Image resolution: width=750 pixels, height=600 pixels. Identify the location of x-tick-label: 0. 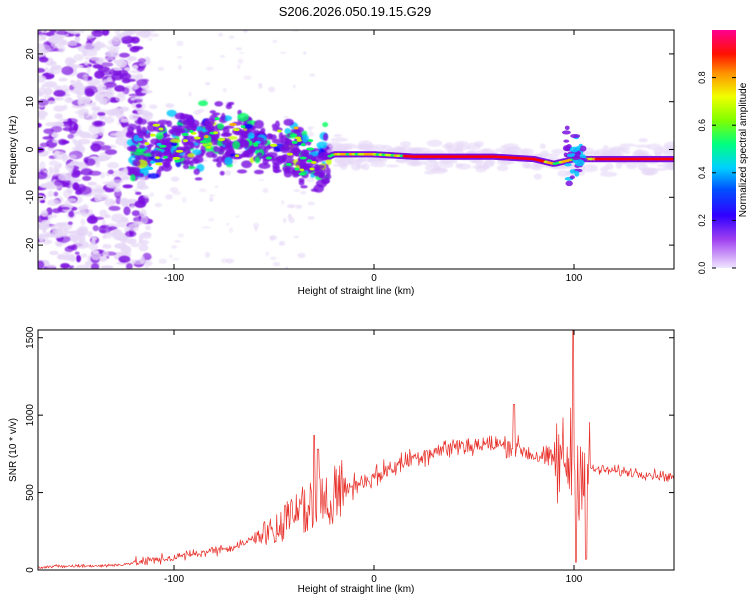
(374, 579).